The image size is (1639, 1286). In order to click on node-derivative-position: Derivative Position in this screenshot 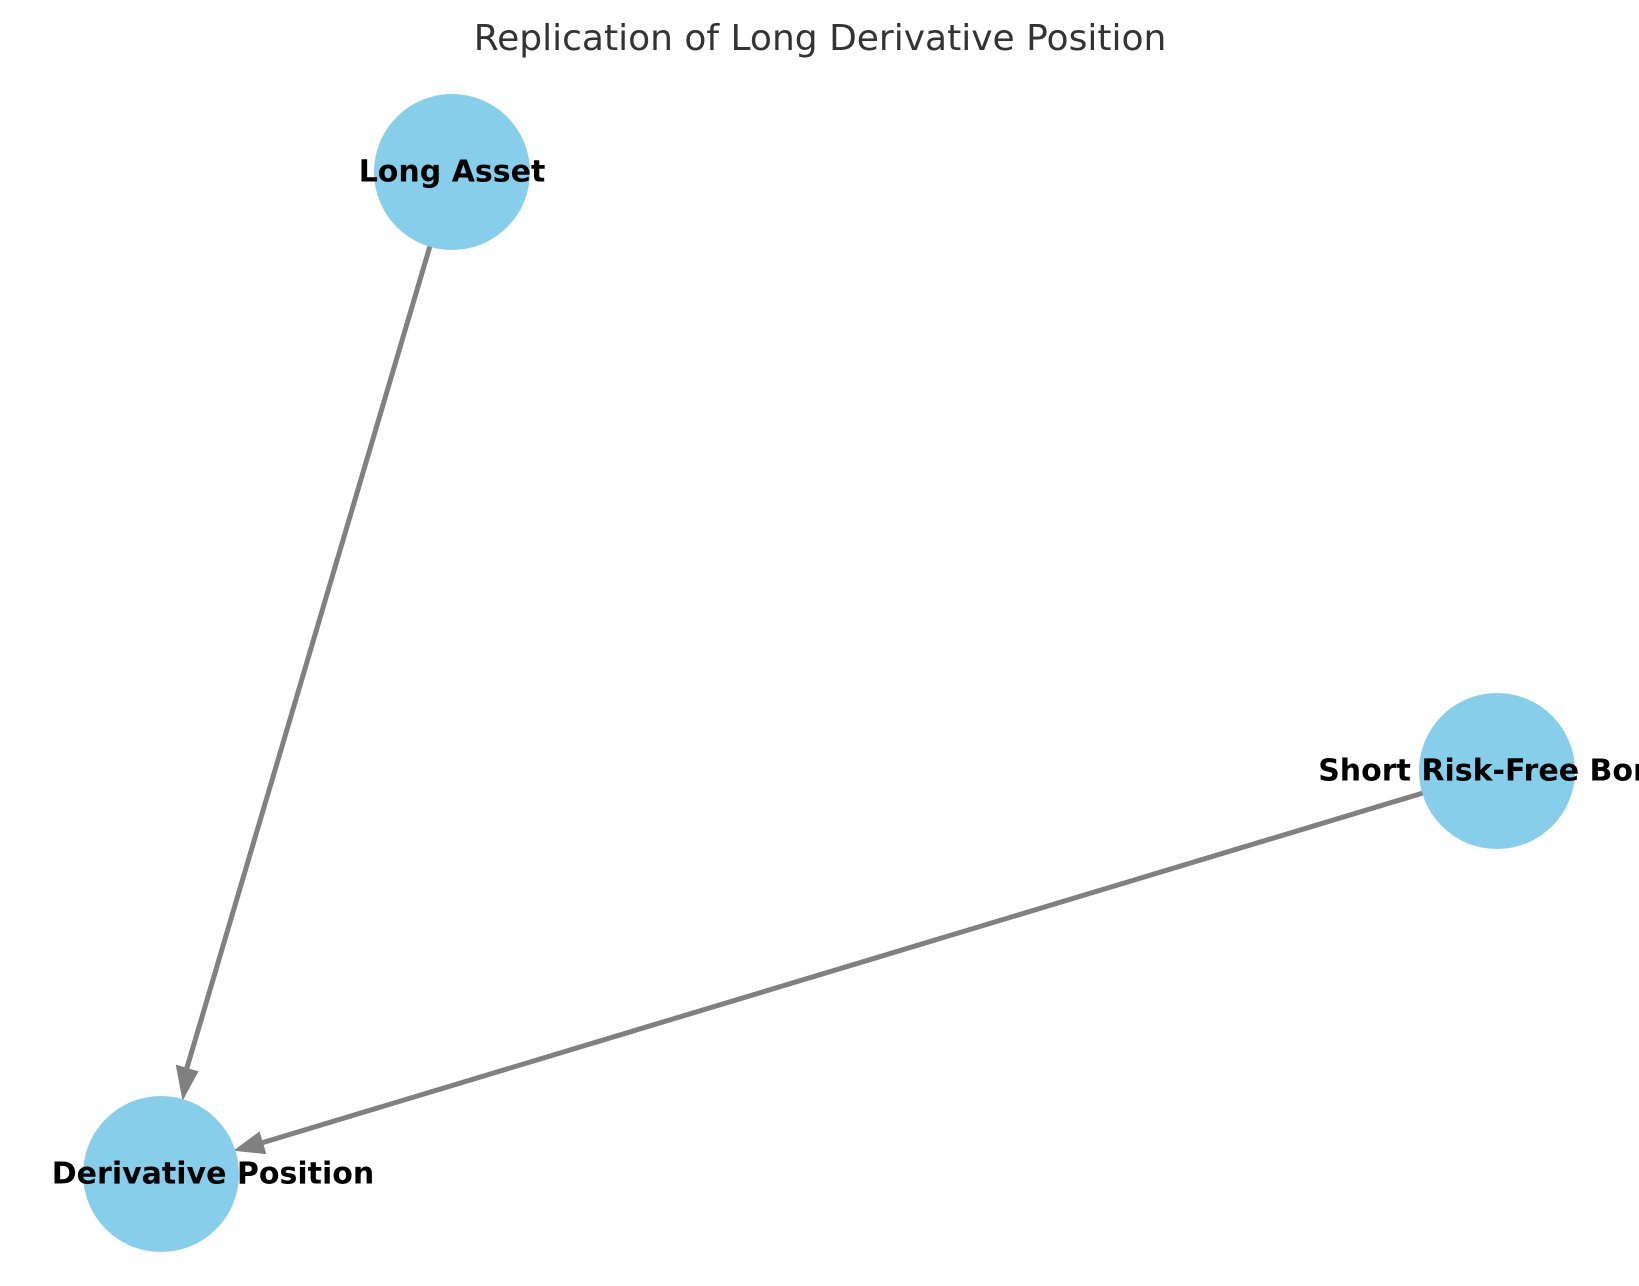, I will do `click(213, 1174)`.